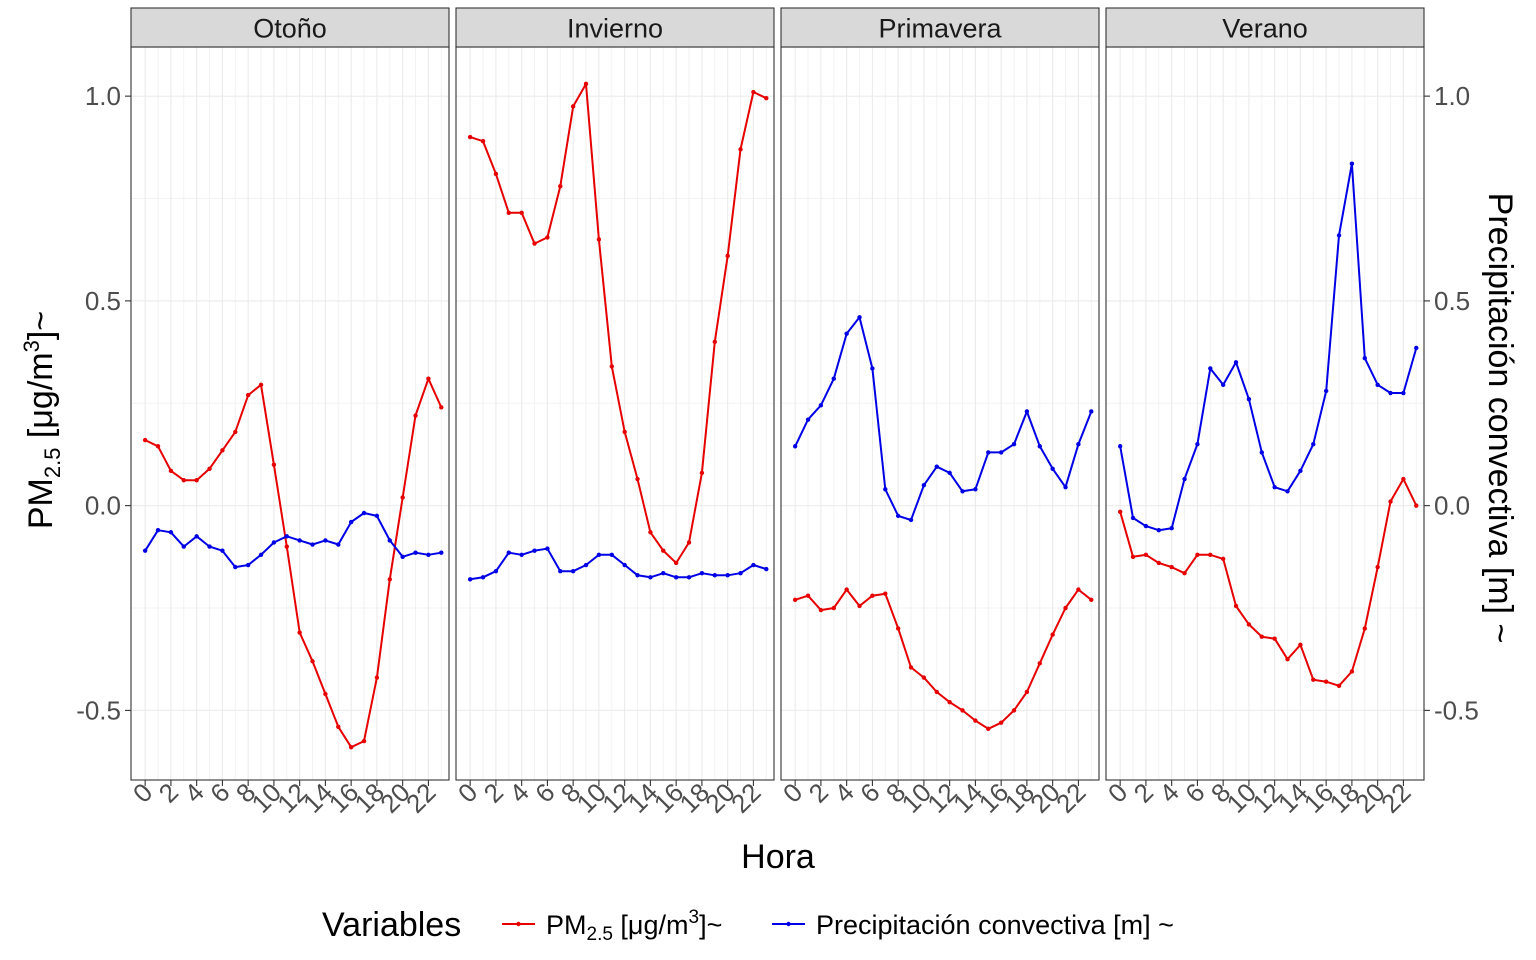  Describe the element at coordinates (42, 420) in the screenshot. I see `left-y-axis-title: PM2.5 [μg/m3]~` at that location.